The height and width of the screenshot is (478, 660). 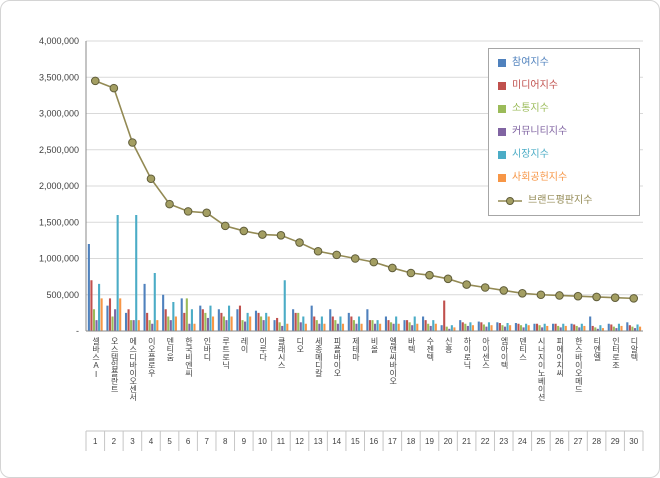 I want to click on bar-series3-cat3, so click(x=133, y=326).